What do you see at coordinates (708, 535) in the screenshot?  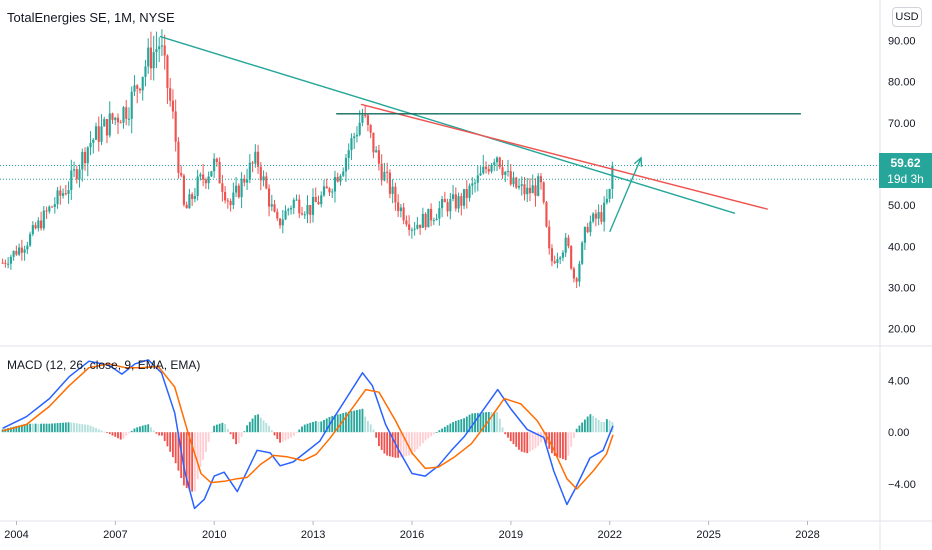 I see `time-tick-label: 2025` at bounding box center [708, 535].